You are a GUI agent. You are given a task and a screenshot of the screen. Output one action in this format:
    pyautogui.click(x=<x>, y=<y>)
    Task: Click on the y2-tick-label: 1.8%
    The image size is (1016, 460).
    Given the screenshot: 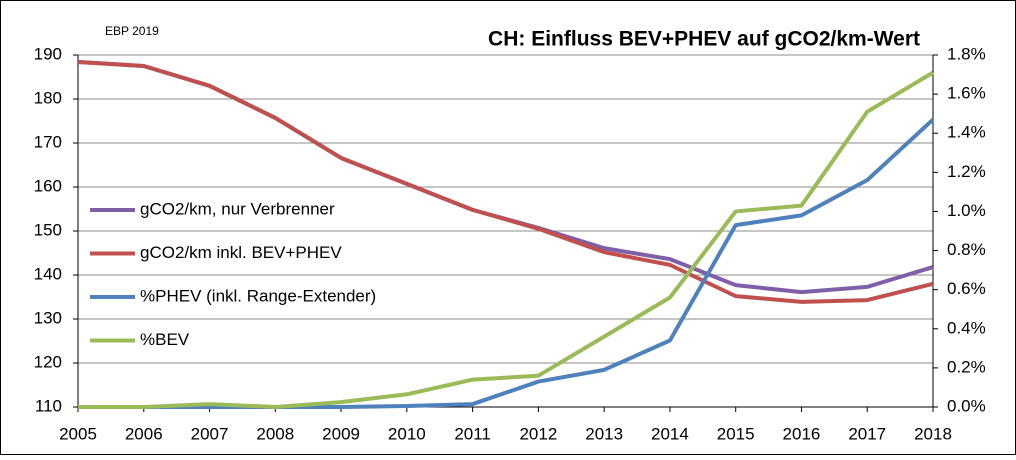 What is the action you would take?
    pyautogui.click(x=966, y=53)
    